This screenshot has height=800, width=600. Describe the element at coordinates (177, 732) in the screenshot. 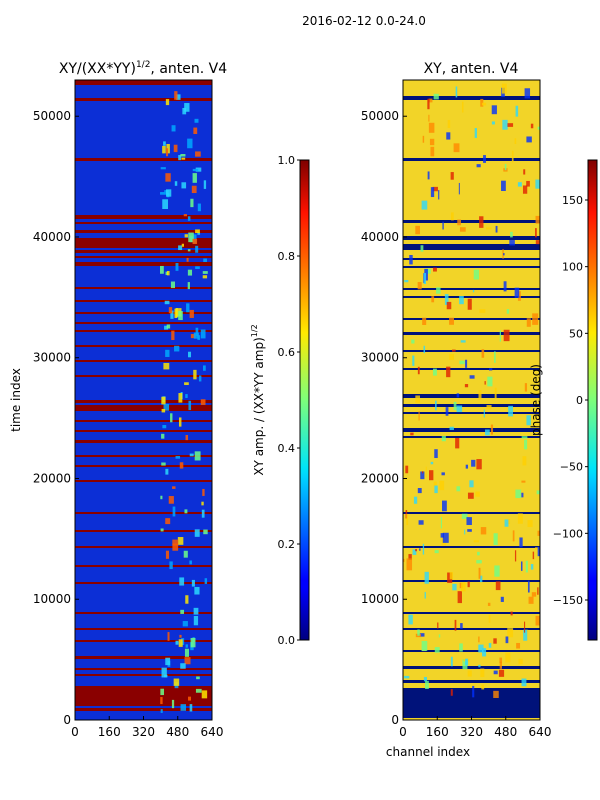

I see `amplitude-xtick-label: 480` at that location.